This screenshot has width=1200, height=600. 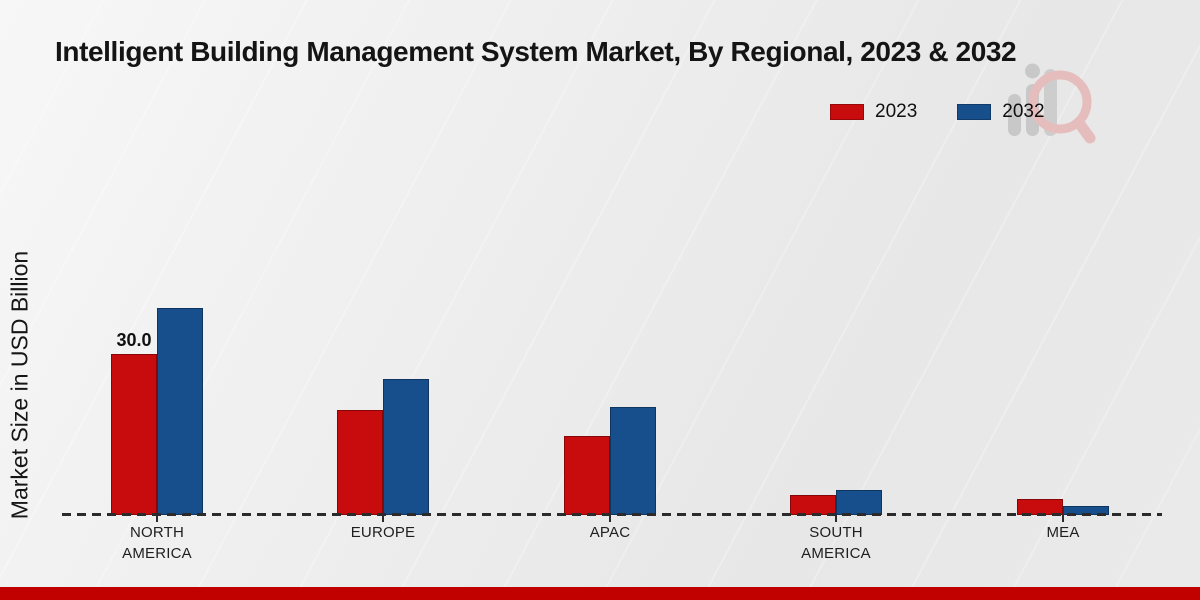 What do you see at coordinates (813, 505) in the screenshot?
I see `bar-2023-south-america` at bounding box center [813, 505].